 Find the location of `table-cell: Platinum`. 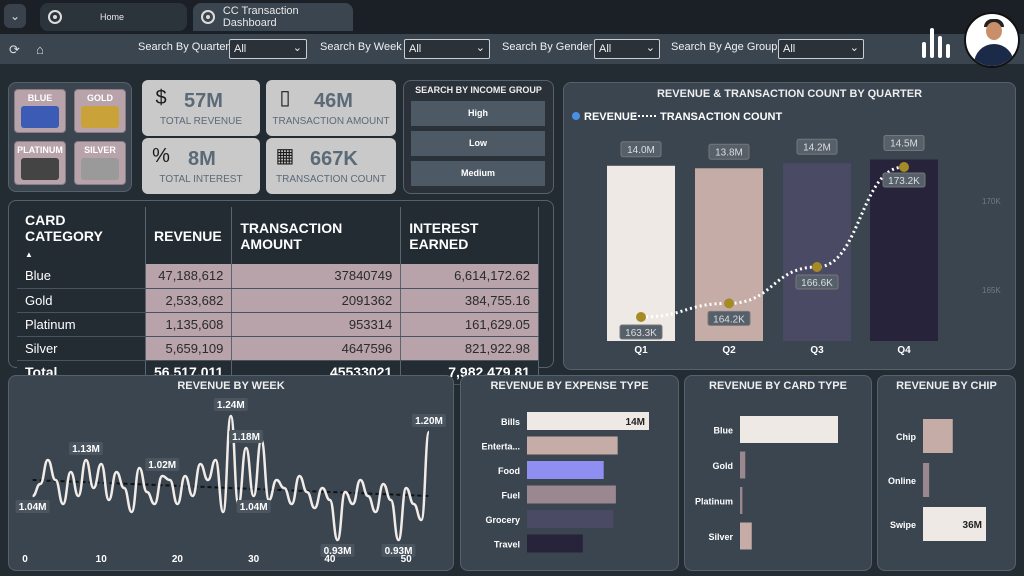

table-cell: Platinum is located at coordinates (82, 324).